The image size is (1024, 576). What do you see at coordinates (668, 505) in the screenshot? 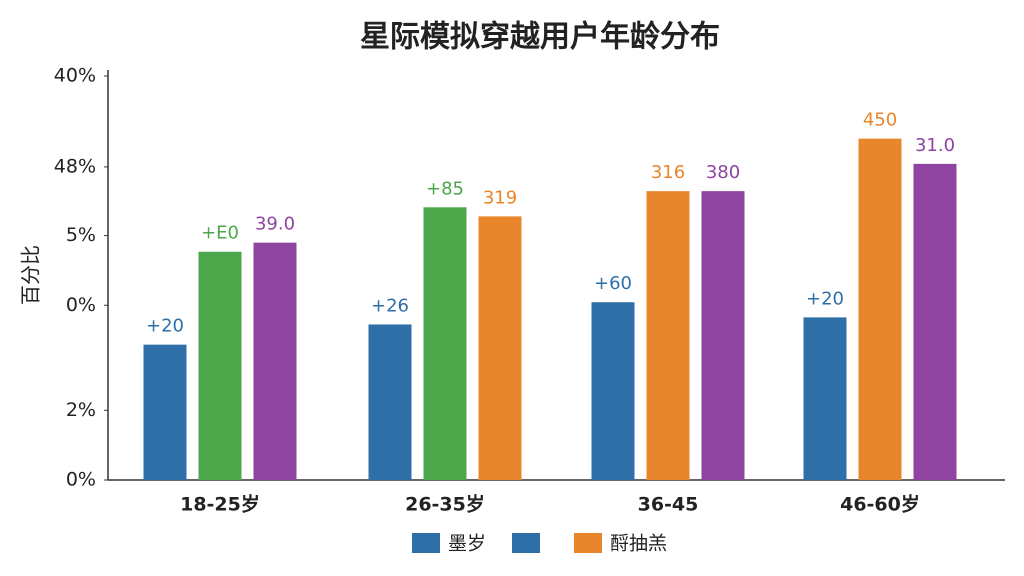
I see `x-tick-label: 36-45` at bounding box center [668, 505].